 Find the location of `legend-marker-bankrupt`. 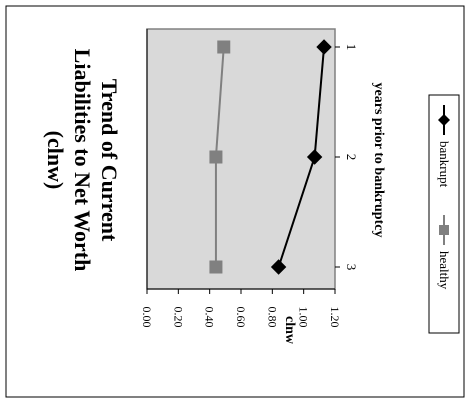

legend-marker-bankrupt is located at coordinates (444, 120).